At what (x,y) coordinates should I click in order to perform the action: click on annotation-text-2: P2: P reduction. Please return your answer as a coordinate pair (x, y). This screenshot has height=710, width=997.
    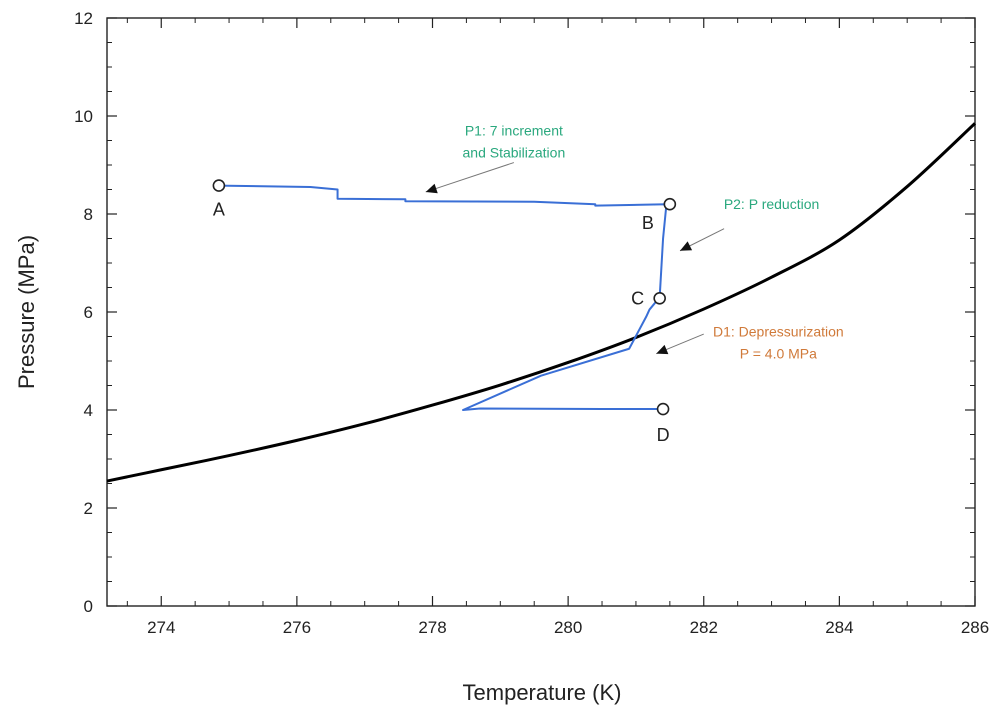
    Looking at the image, I should click on (771, 204).